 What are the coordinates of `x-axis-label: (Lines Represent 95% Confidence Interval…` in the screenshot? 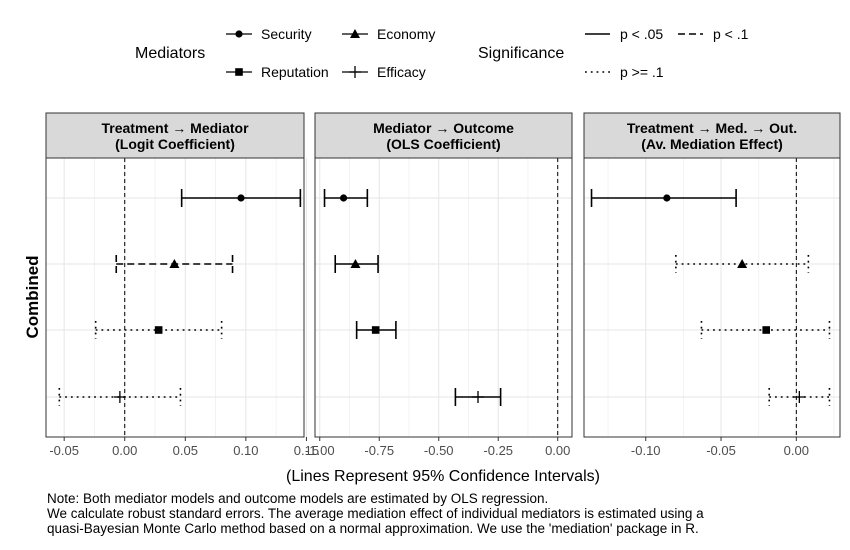 It's located at (443, 476).